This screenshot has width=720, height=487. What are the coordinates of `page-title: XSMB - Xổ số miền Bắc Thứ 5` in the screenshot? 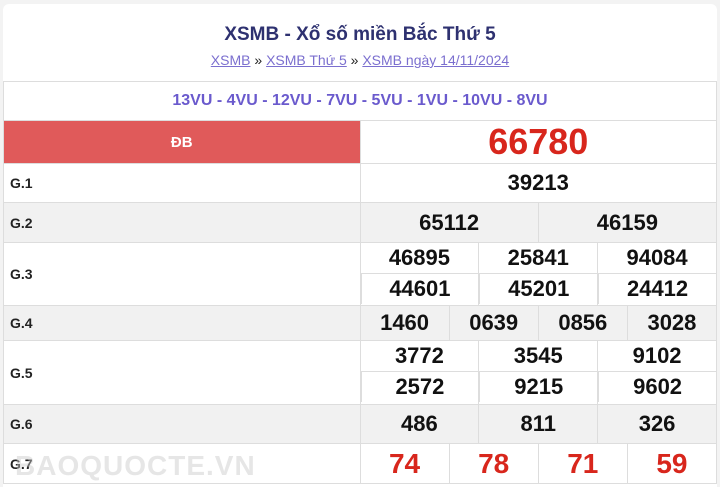 It's located at (360, 34).